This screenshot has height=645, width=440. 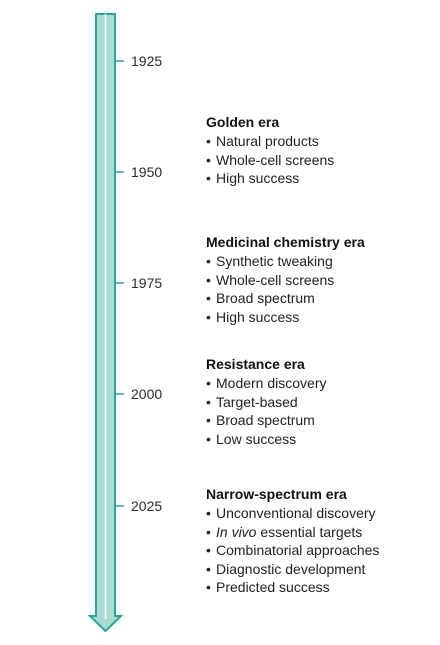 I want to click on era-item: • Unconventional discovery, so click(x=291, y=513).